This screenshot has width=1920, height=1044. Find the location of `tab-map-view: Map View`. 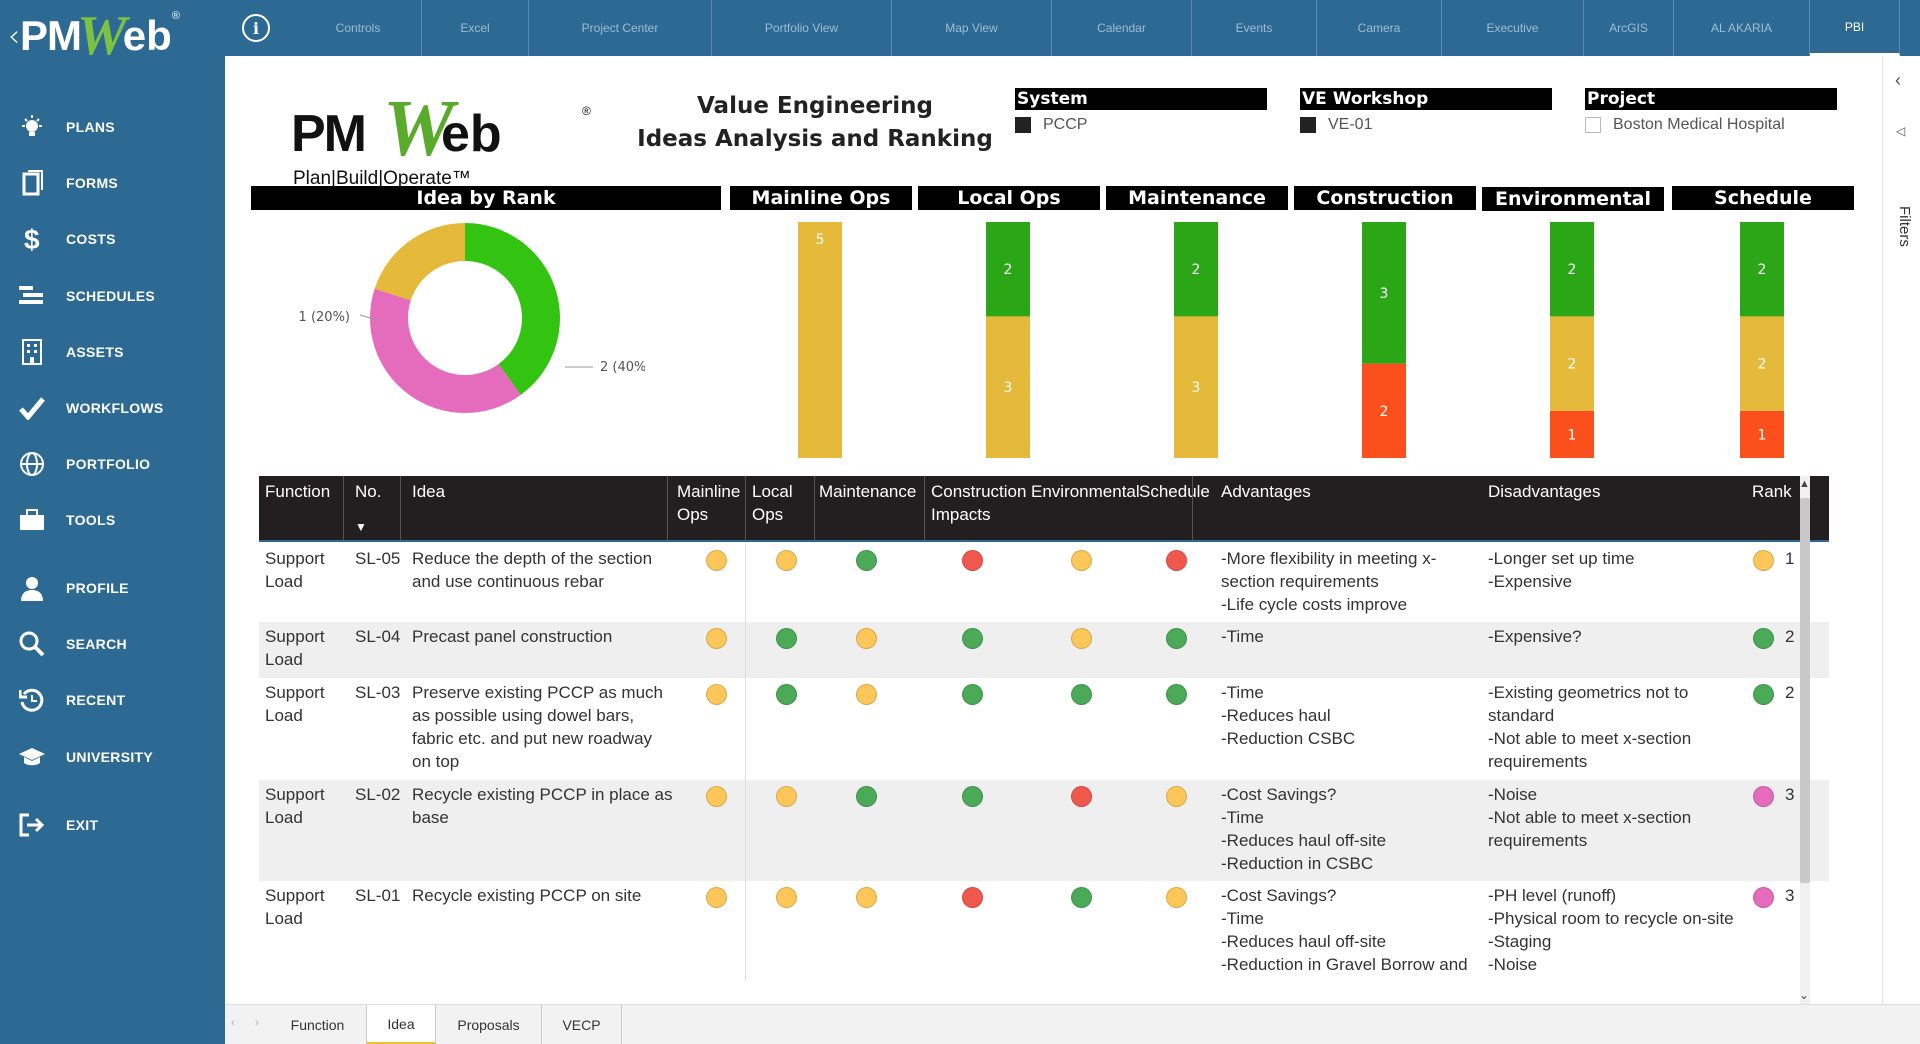

tab-map-view: Map View is located at coordinates (972, 28).